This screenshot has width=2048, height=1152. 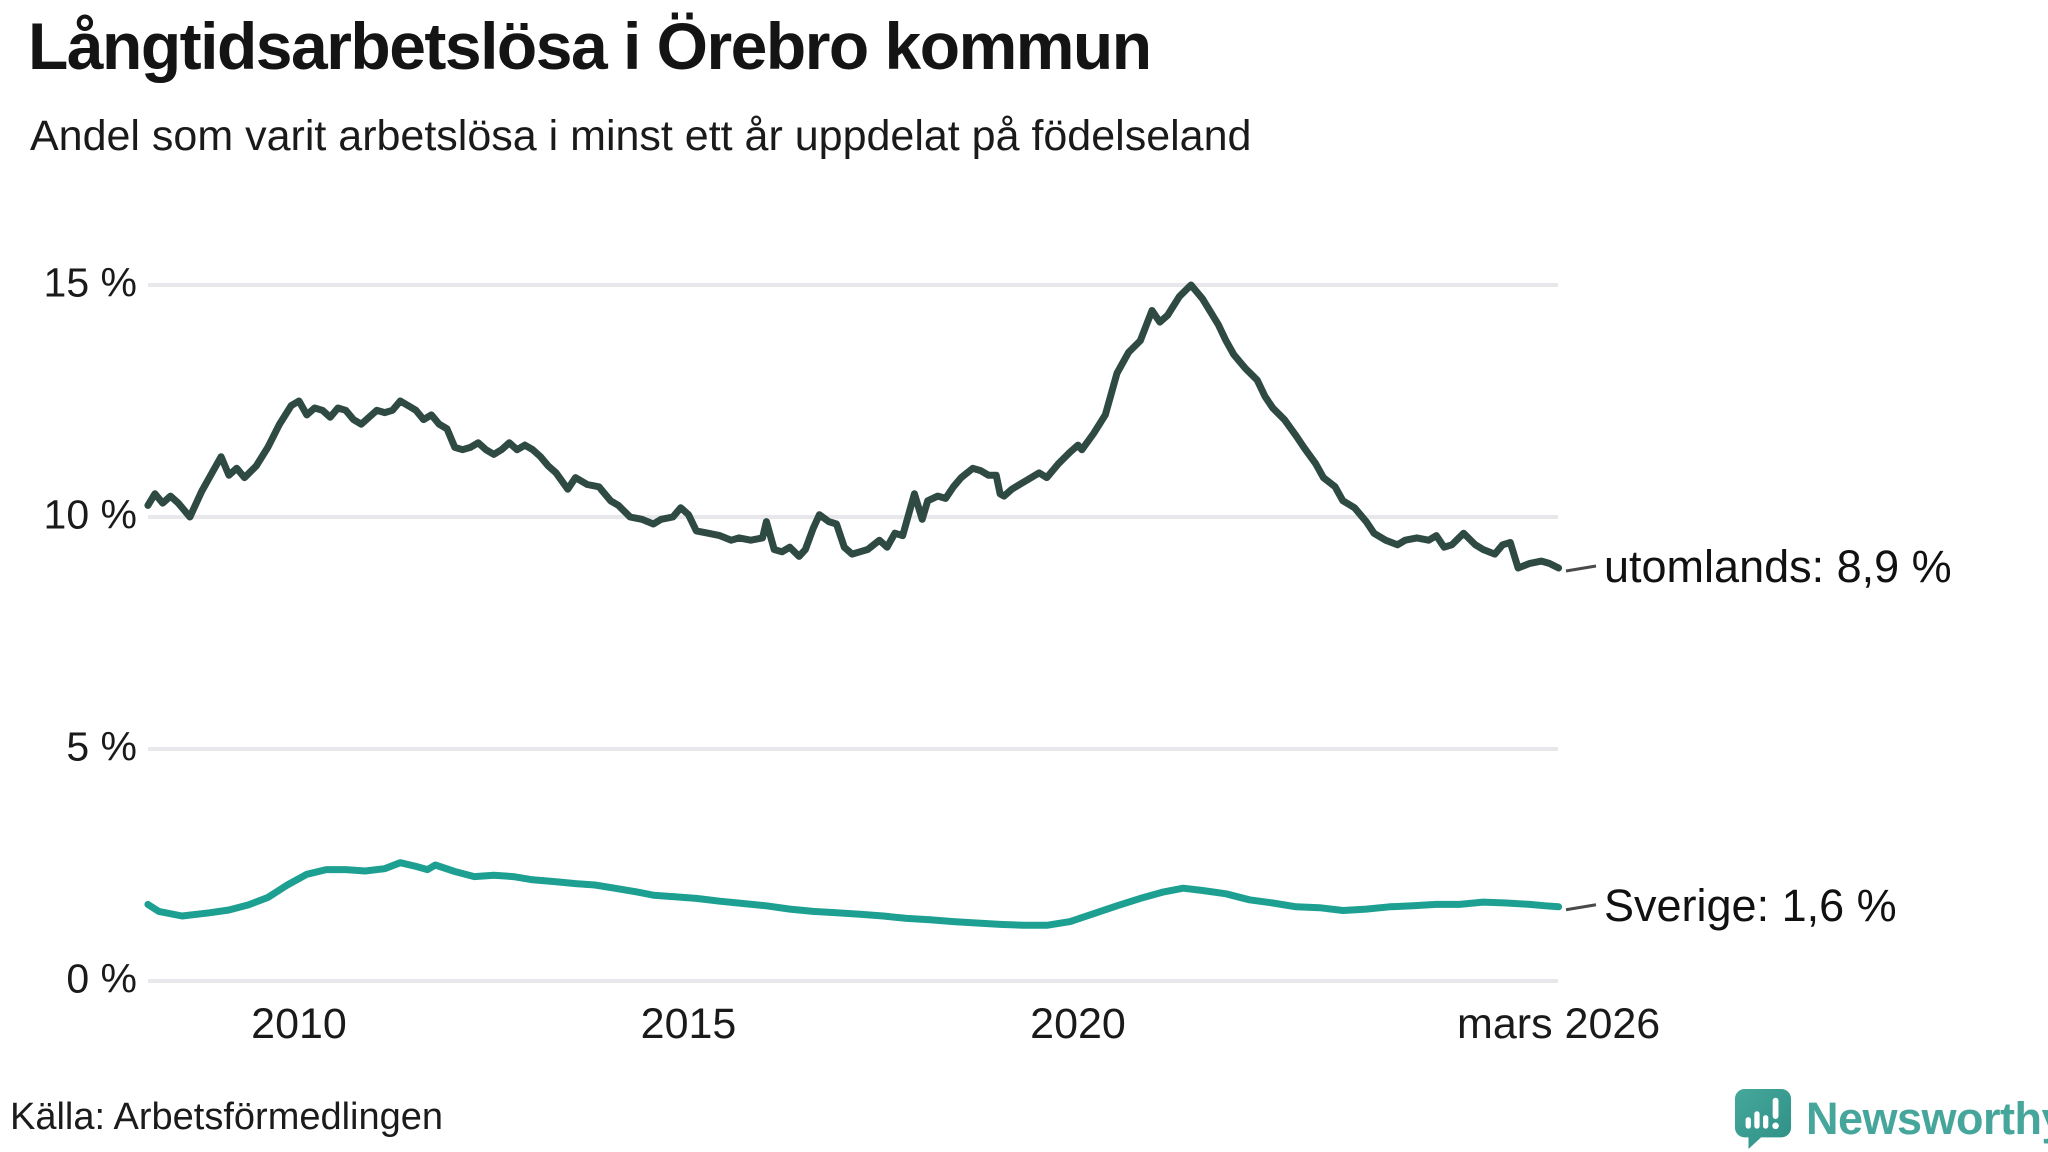 I want to click on y-tick-label: 10 %, so click(x=90, y=514).